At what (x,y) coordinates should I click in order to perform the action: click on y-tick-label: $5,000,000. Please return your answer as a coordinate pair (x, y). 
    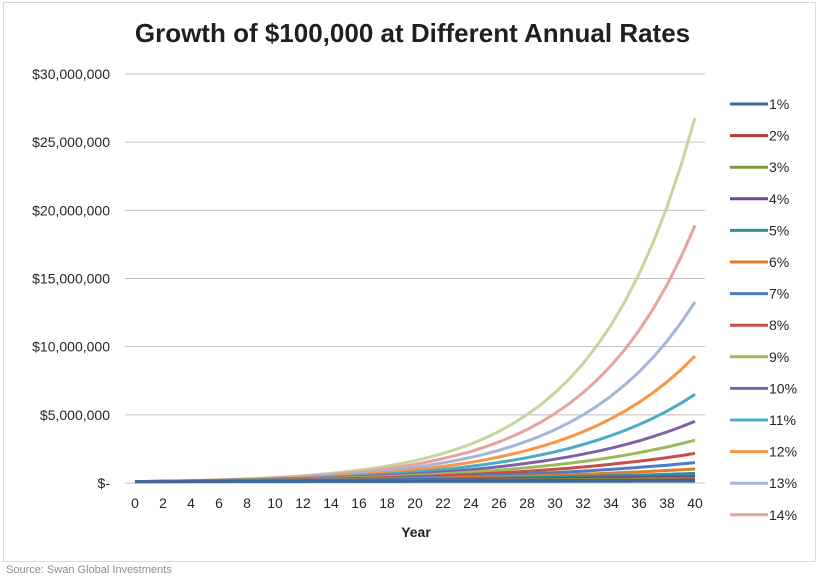
    Looking at the image, I should click on (75, 415).